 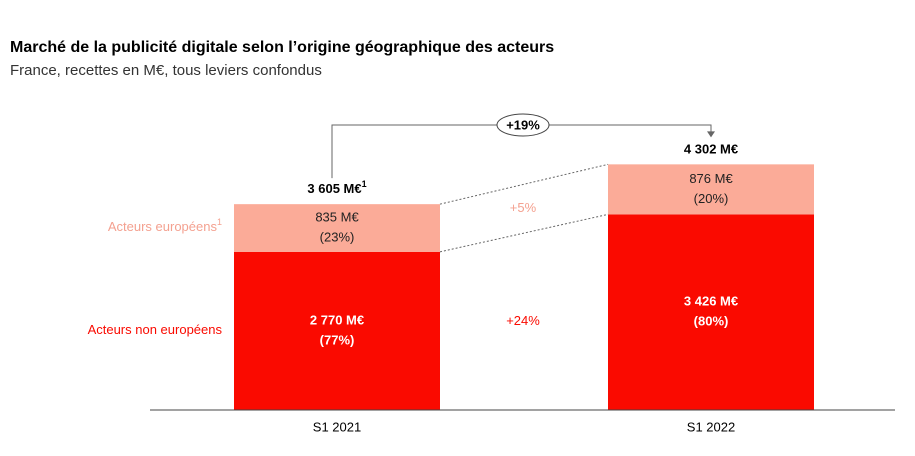 I want to click on value-label: 835 M€, so click(x=337, y=216).